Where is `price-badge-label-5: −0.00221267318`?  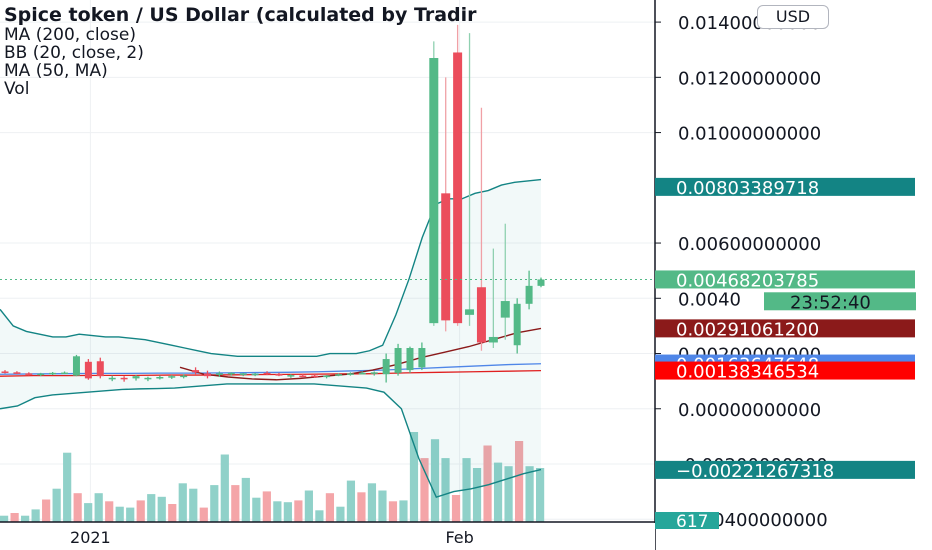 price-badge-label-5: −0.00221267318 is located at coordinates (755, 471).